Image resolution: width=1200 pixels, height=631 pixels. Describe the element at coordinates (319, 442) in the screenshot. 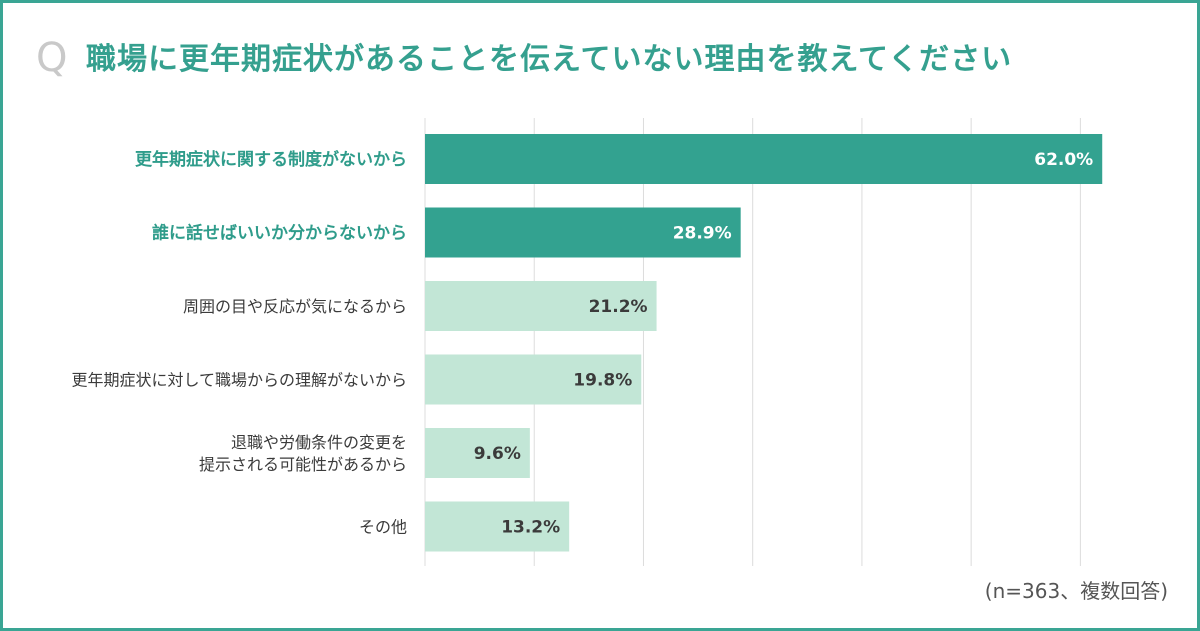

I see `category-label: 退職や労働条件の変更を` at that location.